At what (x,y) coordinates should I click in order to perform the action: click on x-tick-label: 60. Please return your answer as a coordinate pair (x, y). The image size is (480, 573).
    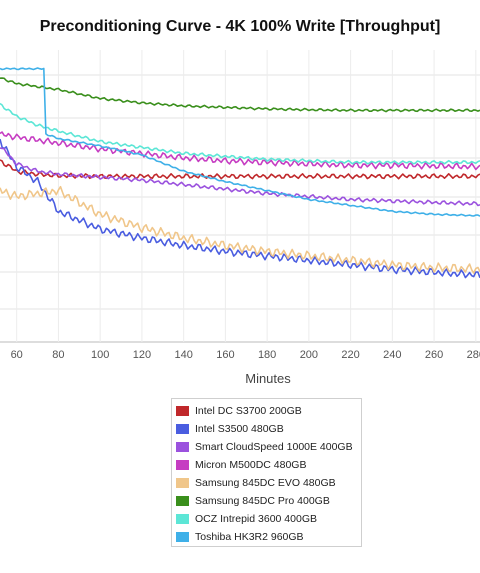
    Looking at the image, I should click on (17, 355).